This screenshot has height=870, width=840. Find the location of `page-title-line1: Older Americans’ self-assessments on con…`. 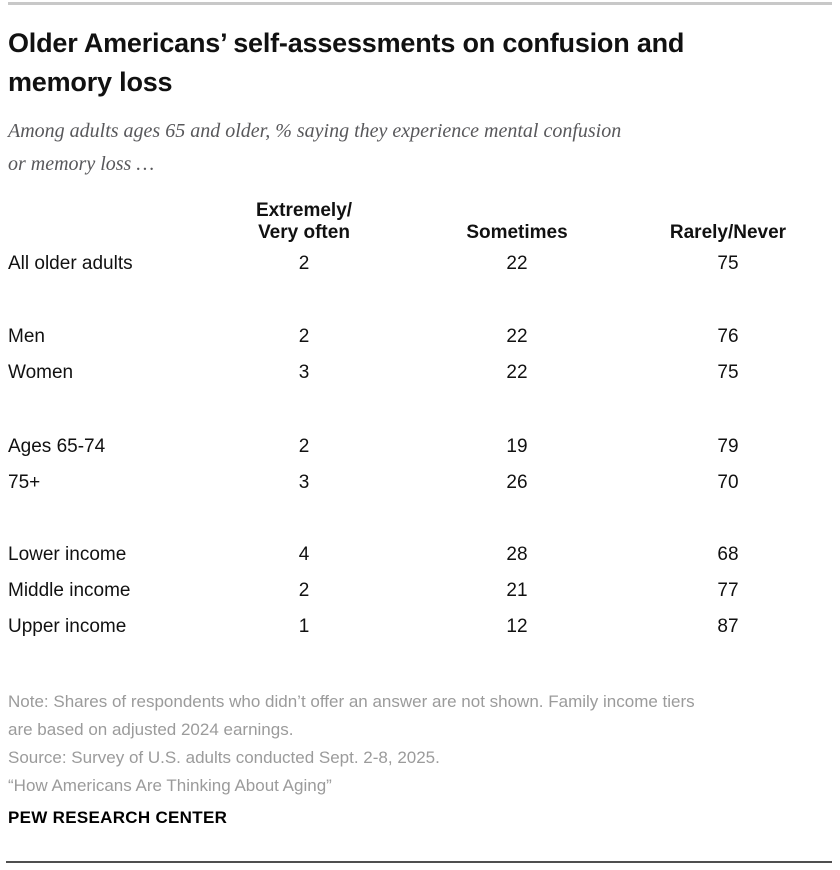

page-title-line1: Older Americans’ self-assessments on con… is located at coordinates (346, 43).